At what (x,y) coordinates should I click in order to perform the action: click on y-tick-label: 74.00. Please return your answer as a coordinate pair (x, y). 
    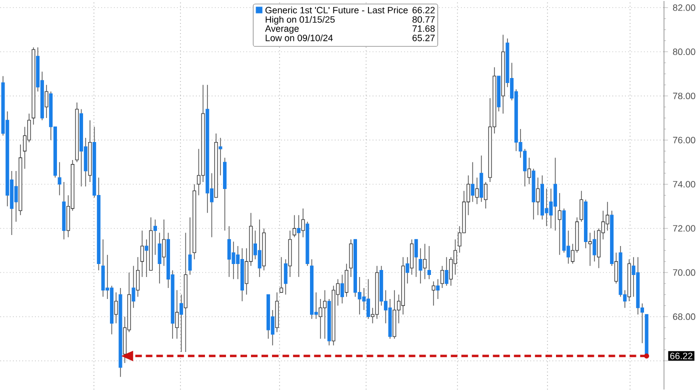
    Looking at the image, I should click on (684, 184).